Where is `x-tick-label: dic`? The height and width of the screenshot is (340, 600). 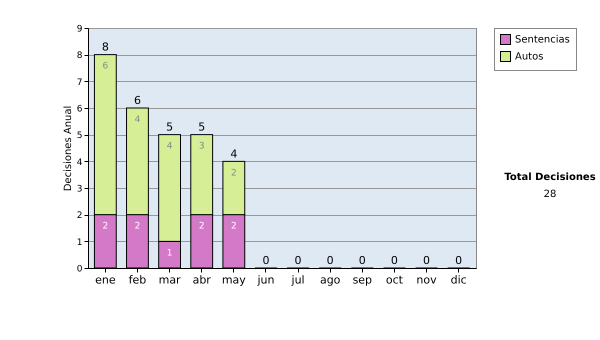
x-tick-label: dic is located at coordinates (458, 280).